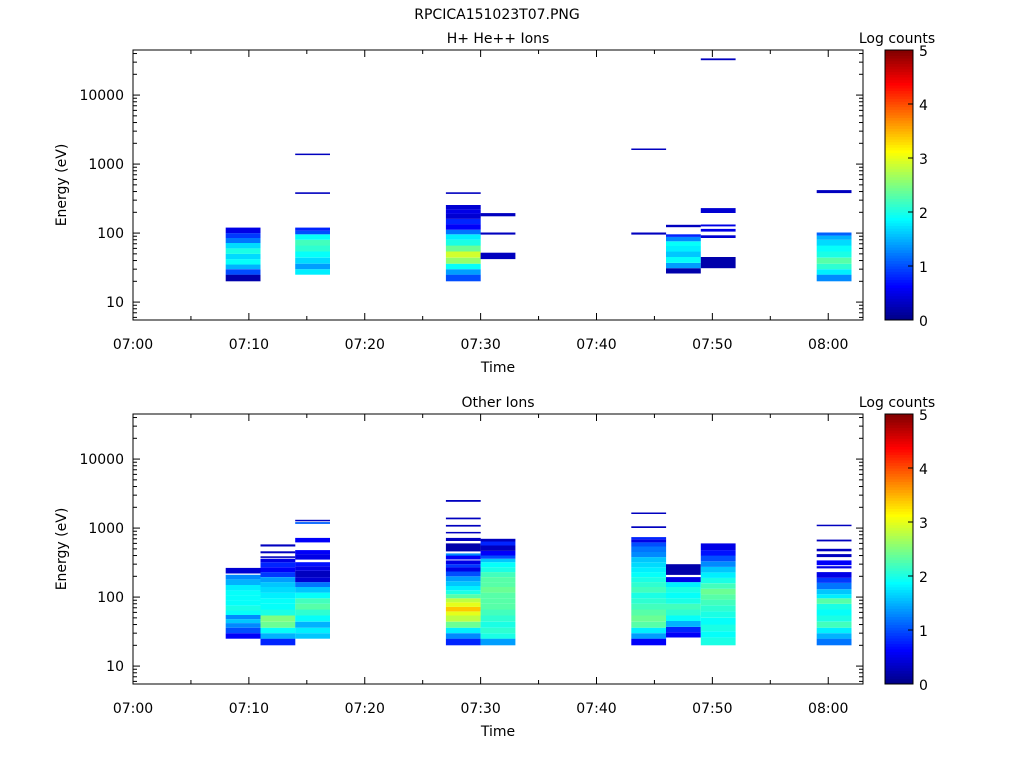  What do you see at coordinates (497, 732) in the screenshot?
I see `x-axis-label: Time` at bounding box center [497, 732].